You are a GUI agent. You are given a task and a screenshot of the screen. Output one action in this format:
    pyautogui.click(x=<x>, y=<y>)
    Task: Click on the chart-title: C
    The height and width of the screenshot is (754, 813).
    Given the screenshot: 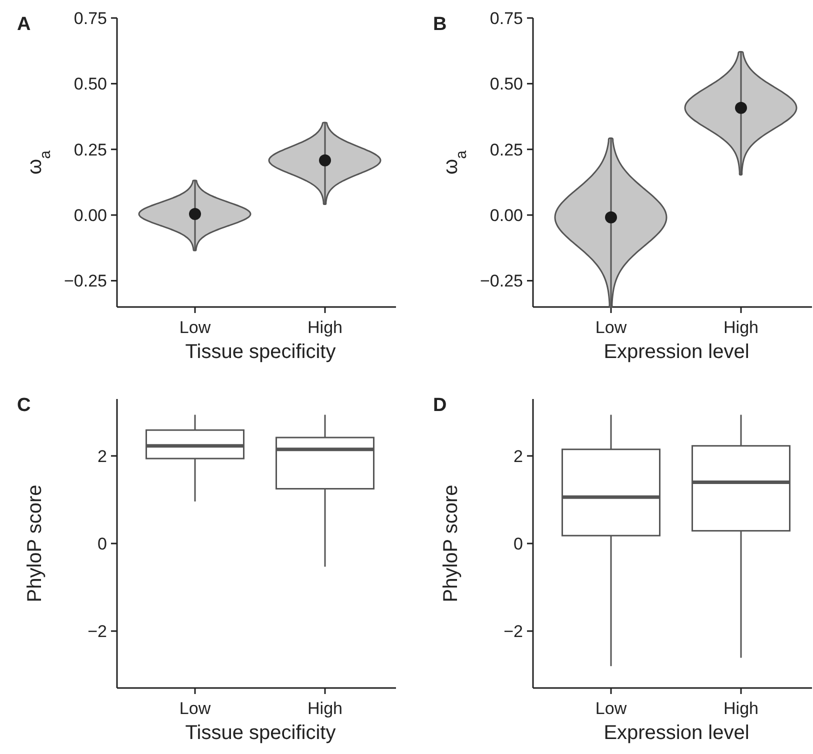 What is the action you would take?
    pyautogui.click(x=24, y=405)
    